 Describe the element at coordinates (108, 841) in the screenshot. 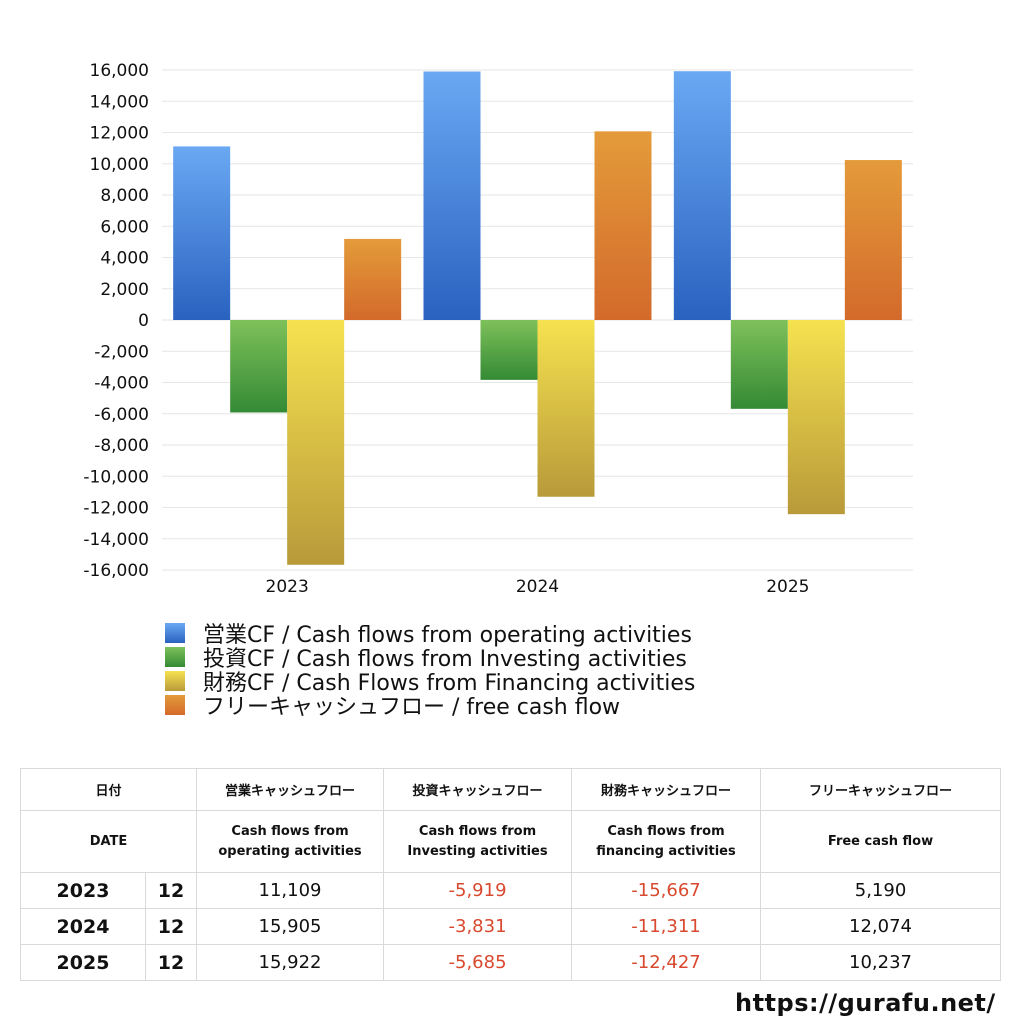

I see `header-date-en: DATE` at that location.